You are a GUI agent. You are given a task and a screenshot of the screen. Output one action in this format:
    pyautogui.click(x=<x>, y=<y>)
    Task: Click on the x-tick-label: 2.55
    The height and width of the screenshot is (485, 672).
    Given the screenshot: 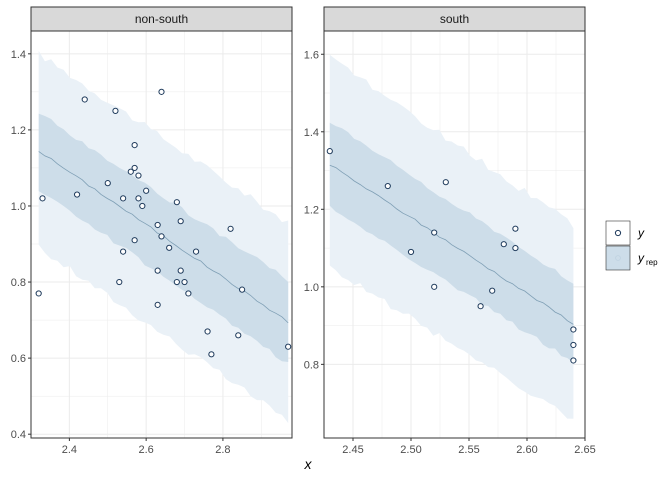 What is the action you would take?
    pyautogui.click(x=468, y=450)
    